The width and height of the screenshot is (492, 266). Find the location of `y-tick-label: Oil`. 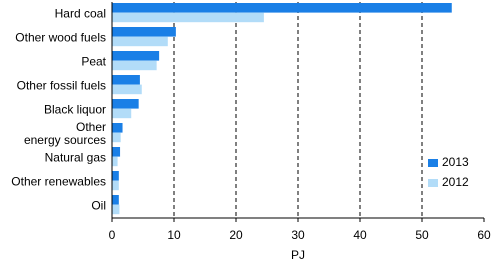

y-tick-label: Oil is located at coordinates (98, 205).